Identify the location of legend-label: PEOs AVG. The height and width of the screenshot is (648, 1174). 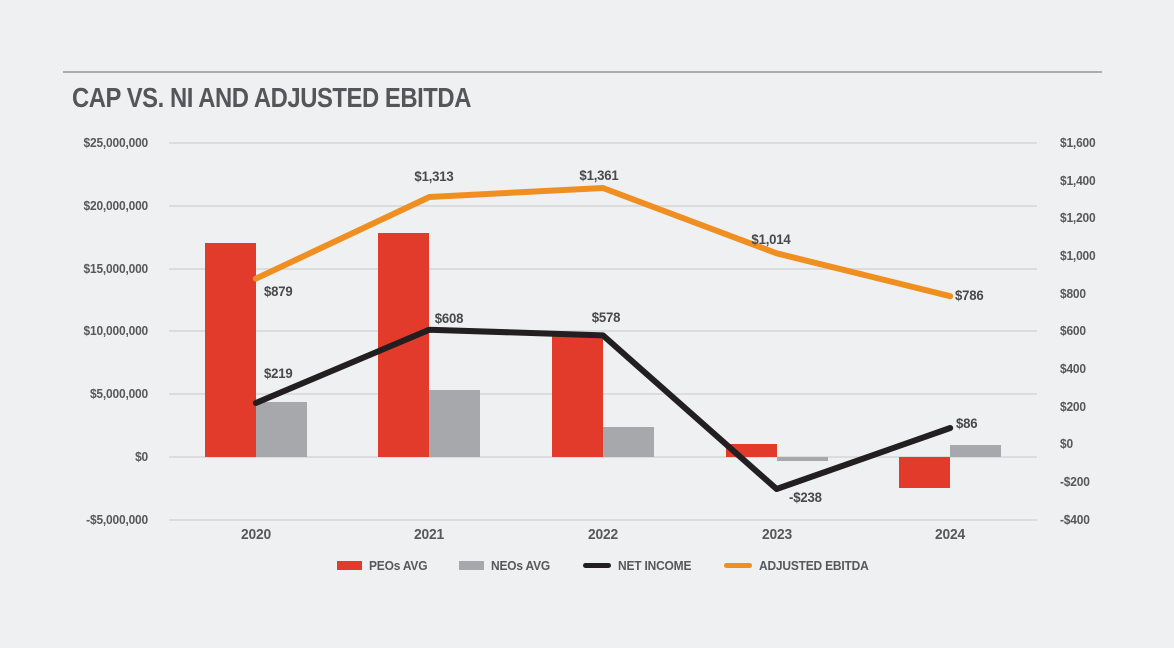
(398, 565).